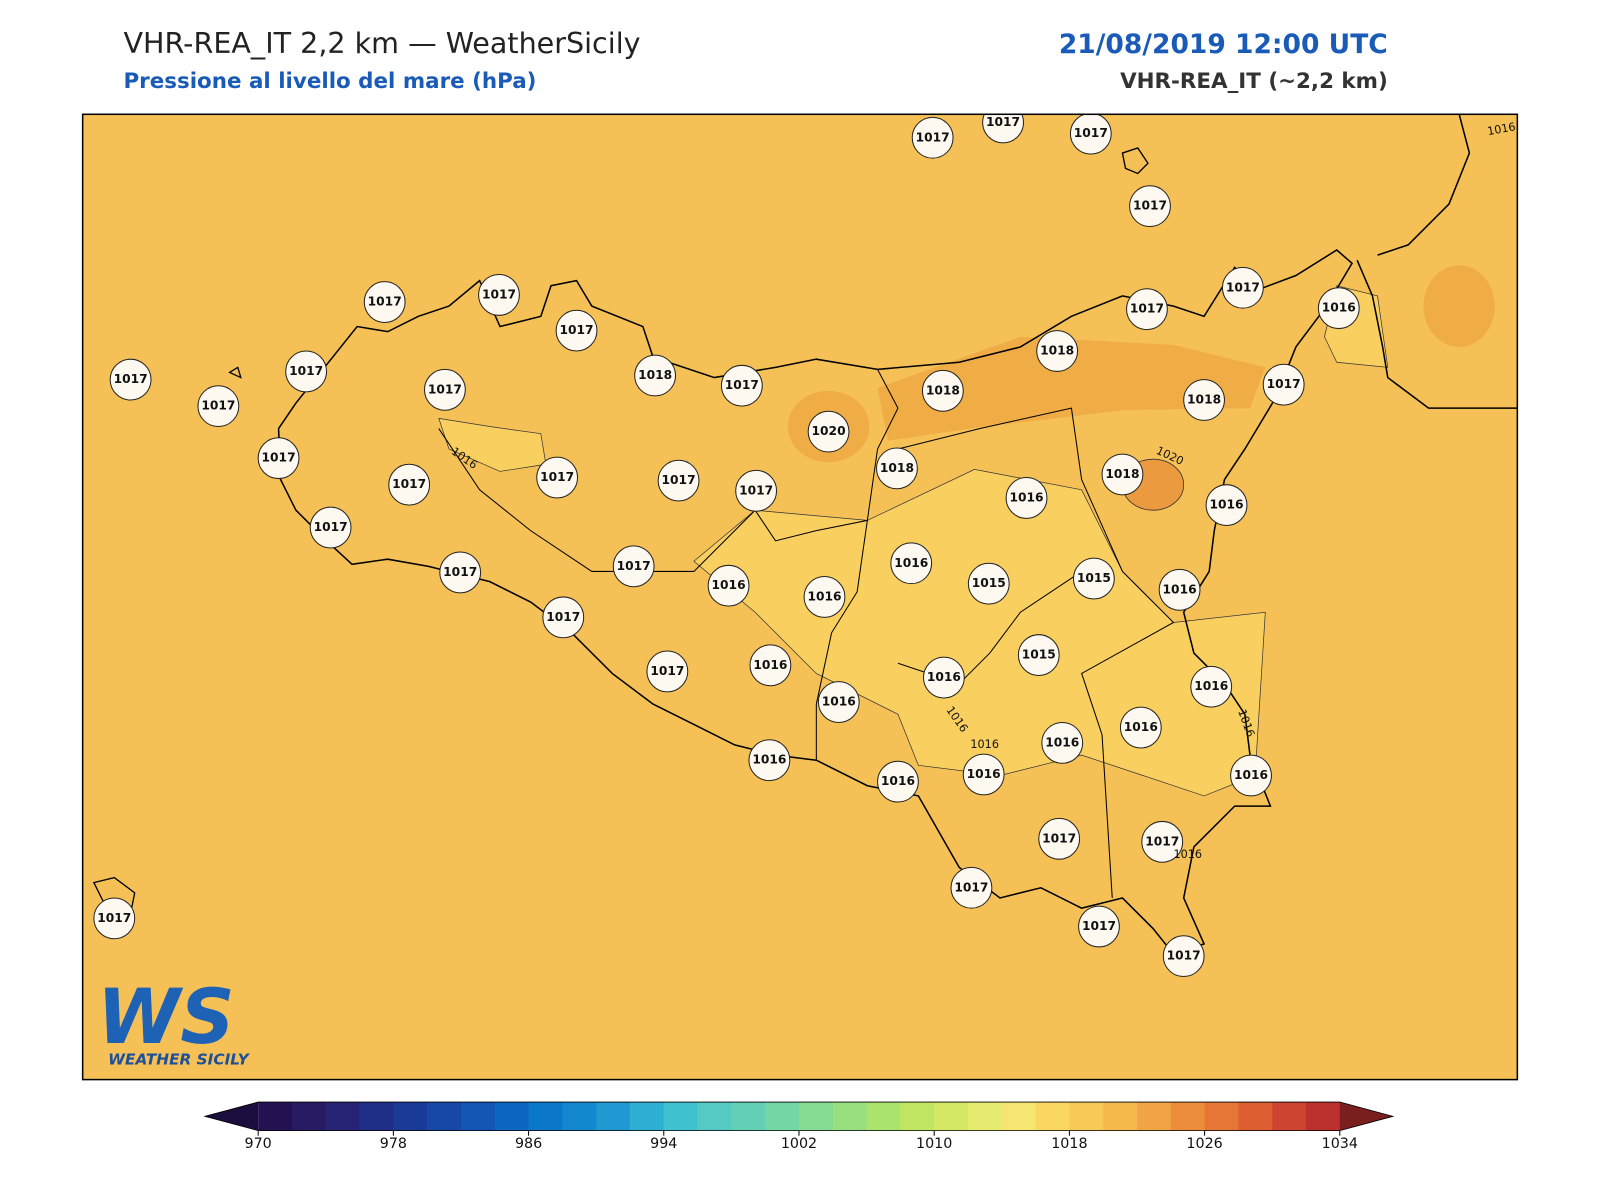  Describe the element at coordinates (1069, 1144) in the screenshot. I see `colorbar-tick-label: 1018` at that location.